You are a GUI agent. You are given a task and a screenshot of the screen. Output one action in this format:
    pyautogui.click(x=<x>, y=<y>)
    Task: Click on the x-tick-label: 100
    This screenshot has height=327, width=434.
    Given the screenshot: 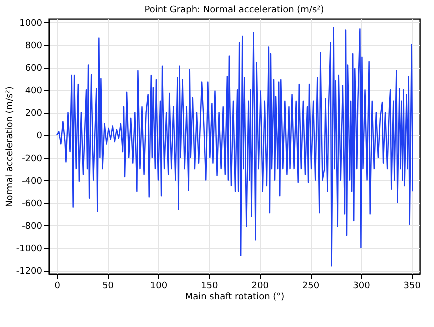 What is the action you would take?
    pyautogui.click(x=159, y=287)
    